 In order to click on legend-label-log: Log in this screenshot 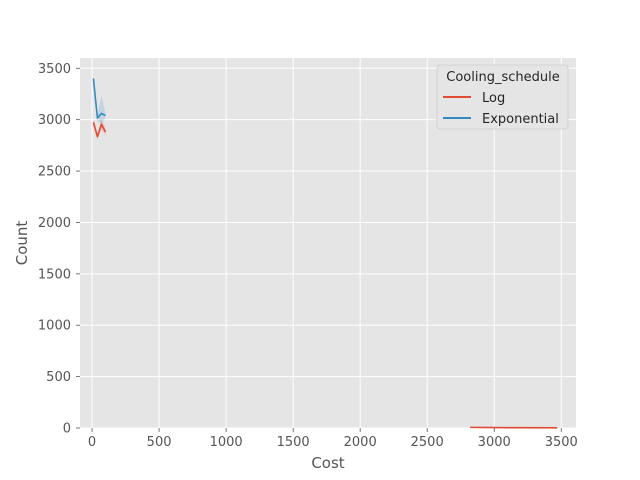, I will do `click(493, 98)`.